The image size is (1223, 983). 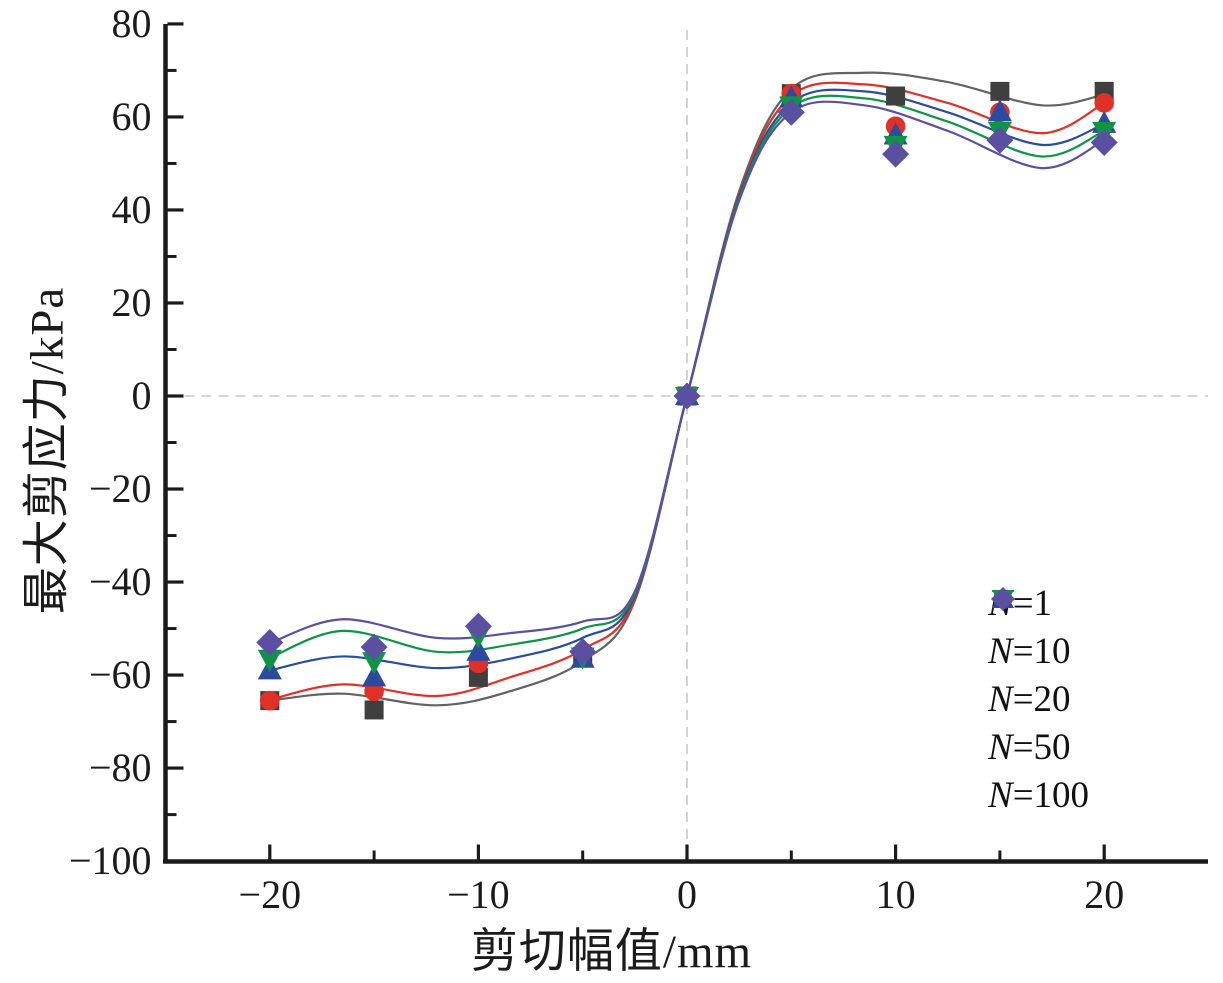 I want to click on legend-label: N=20, so click(x=1029, y=699).